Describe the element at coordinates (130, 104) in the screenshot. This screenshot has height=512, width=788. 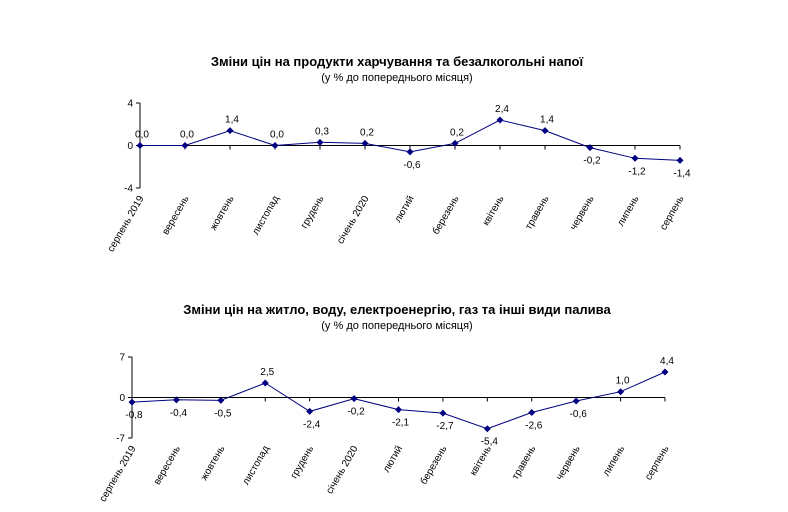
I see `y-tick-label: 4` at that location.